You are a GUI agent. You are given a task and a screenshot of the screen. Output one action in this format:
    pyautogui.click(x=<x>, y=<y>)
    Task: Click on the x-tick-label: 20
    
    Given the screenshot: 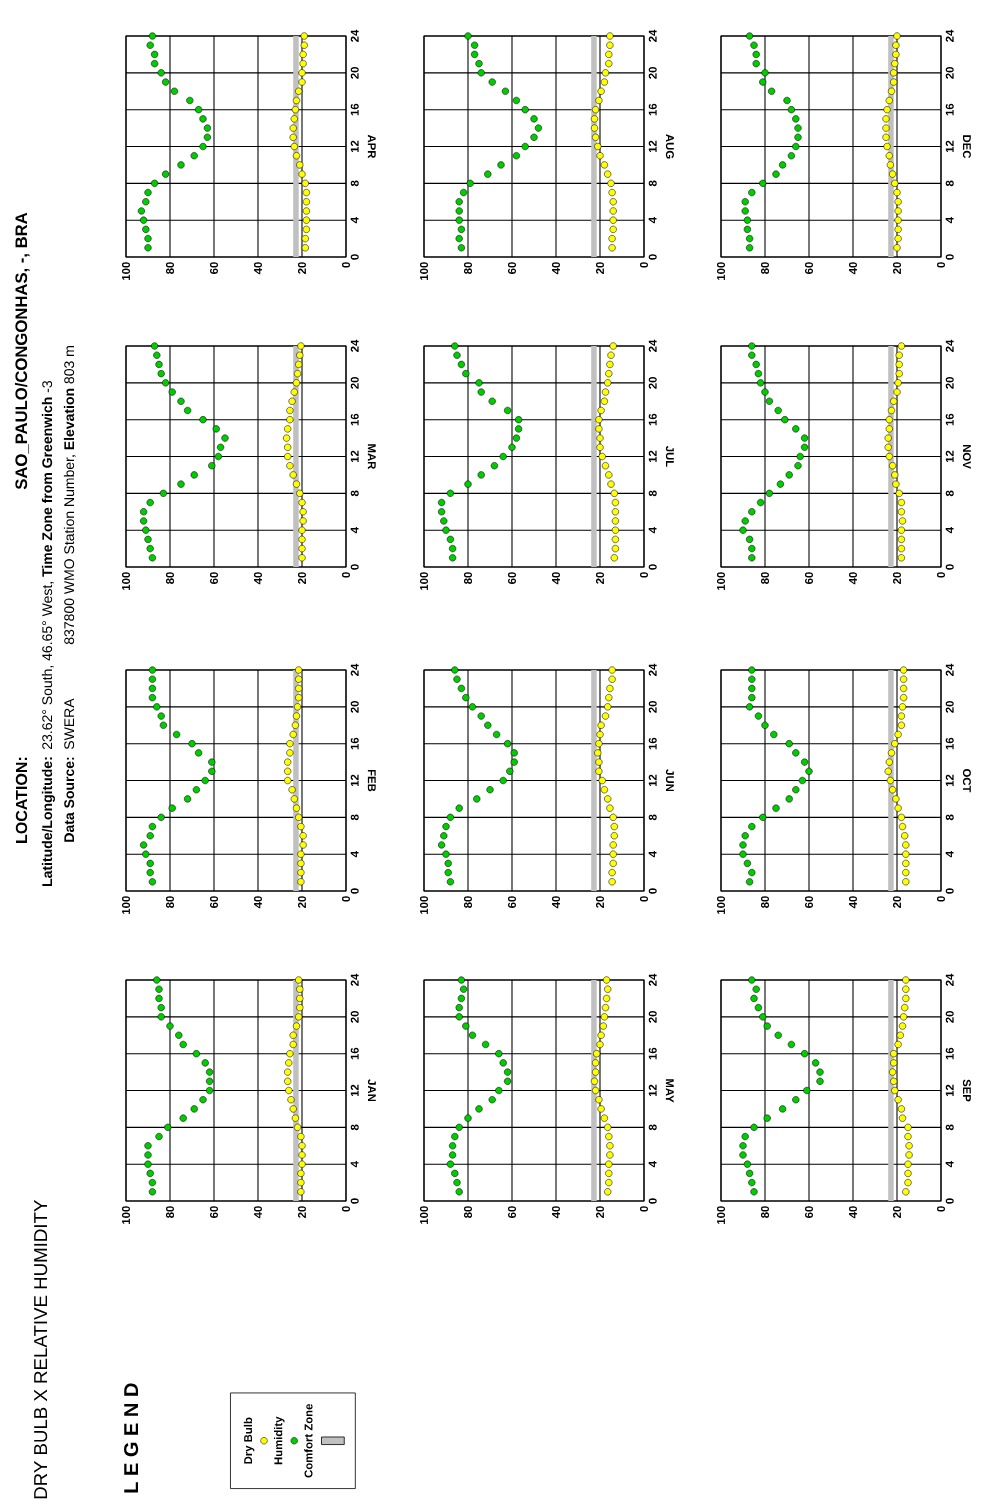 What is the action you would take?
    pyautogui.click(x=897, y=268)
    